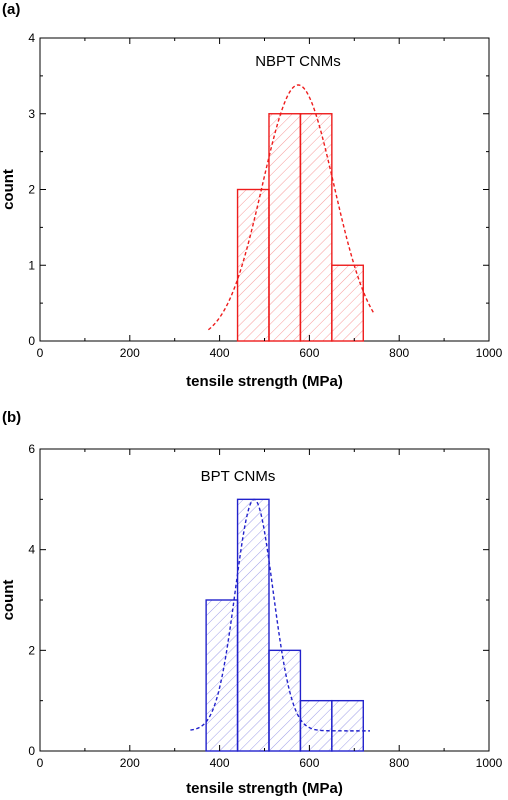  What do you see at coordinates (298, 61) in the screenshot?
I see `series-annotation: NBPT CNMs` at bounding box center [298, 61].